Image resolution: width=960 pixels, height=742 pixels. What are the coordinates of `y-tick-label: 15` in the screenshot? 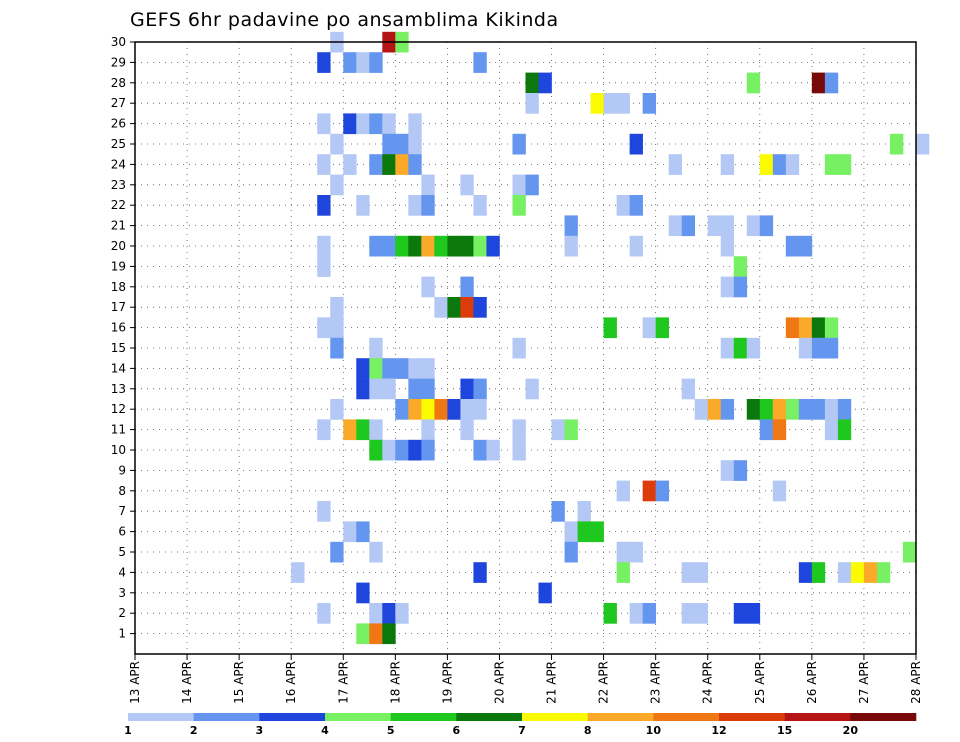 It's located at (118, 348).